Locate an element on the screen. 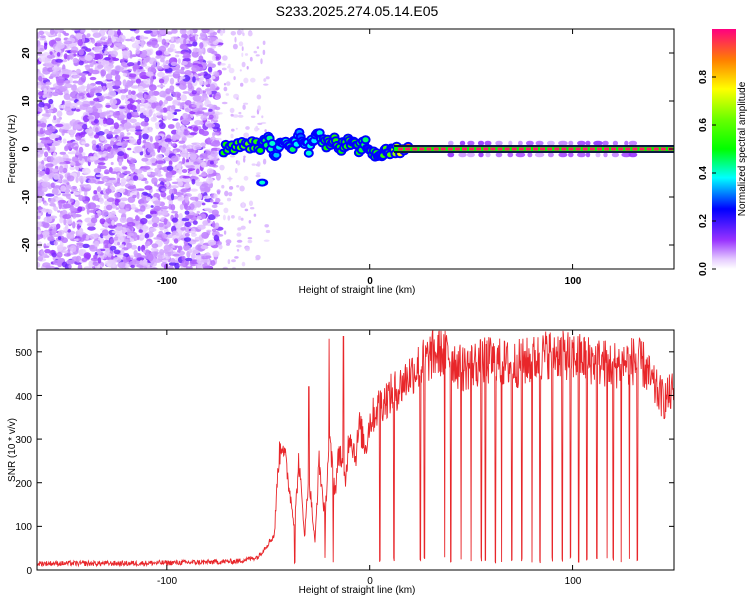  colorbar-tick-label: 0.6 is located at coordinates (703, 125).